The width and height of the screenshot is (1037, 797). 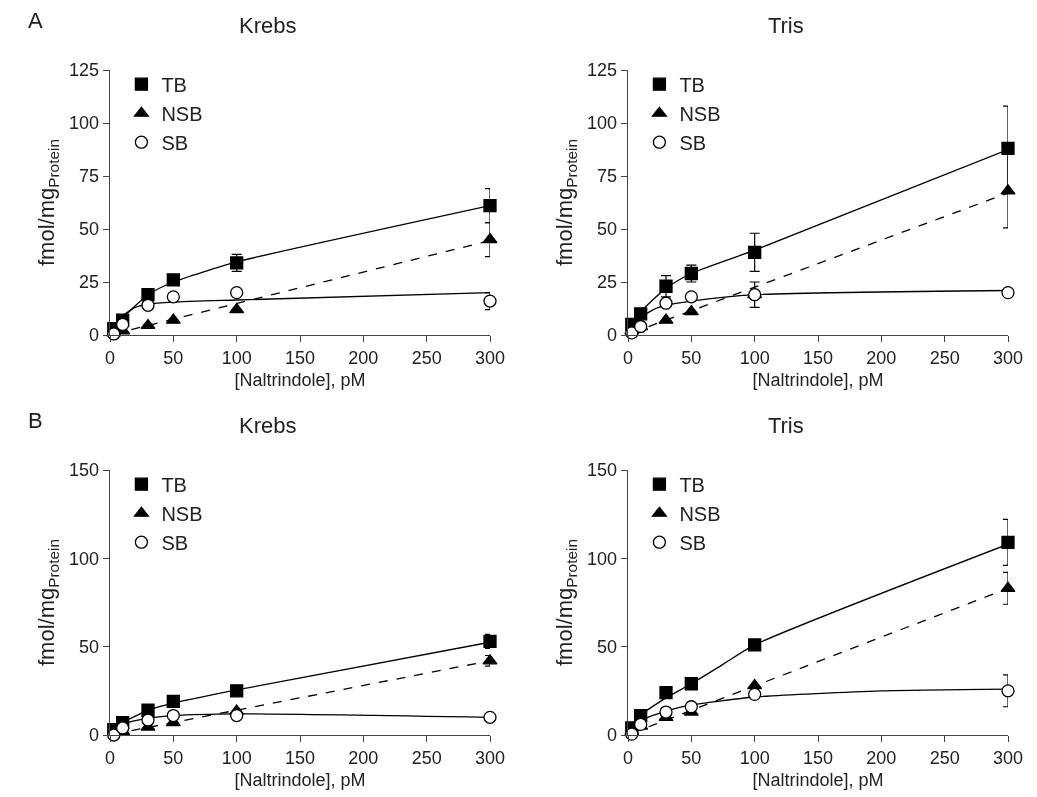 What do you see at coordinates (35, 20) in the screenshot?
I see `text: A` at bounding box center [35, 20].